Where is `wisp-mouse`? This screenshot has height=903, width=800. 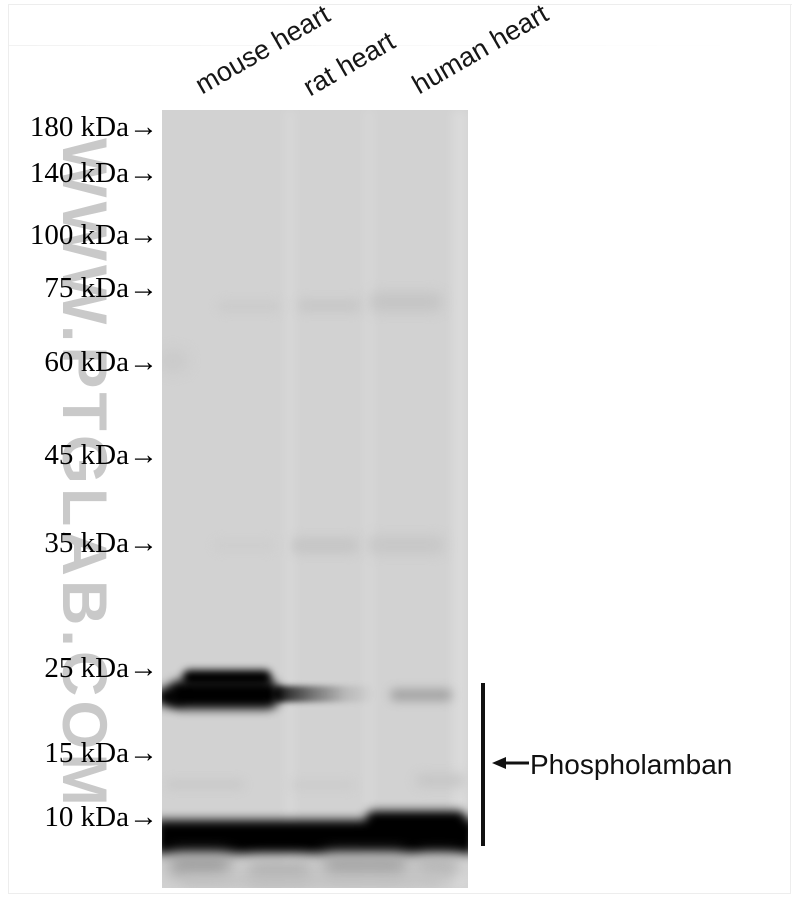
wisp-mouse is located at coordinates (205, 784).